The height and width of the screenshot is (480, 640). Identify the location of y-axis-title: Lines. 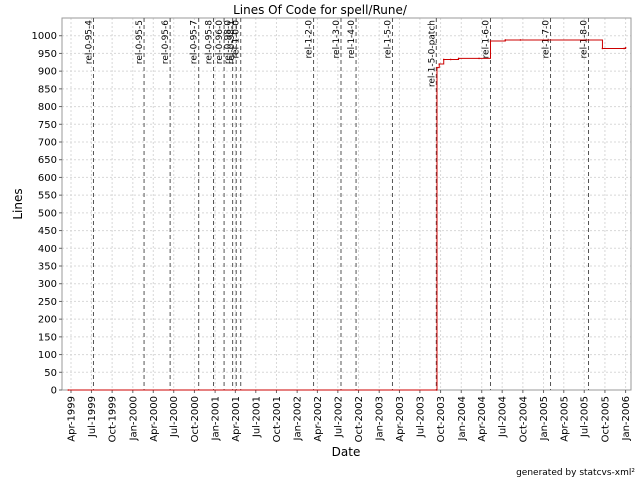
(18, 203).